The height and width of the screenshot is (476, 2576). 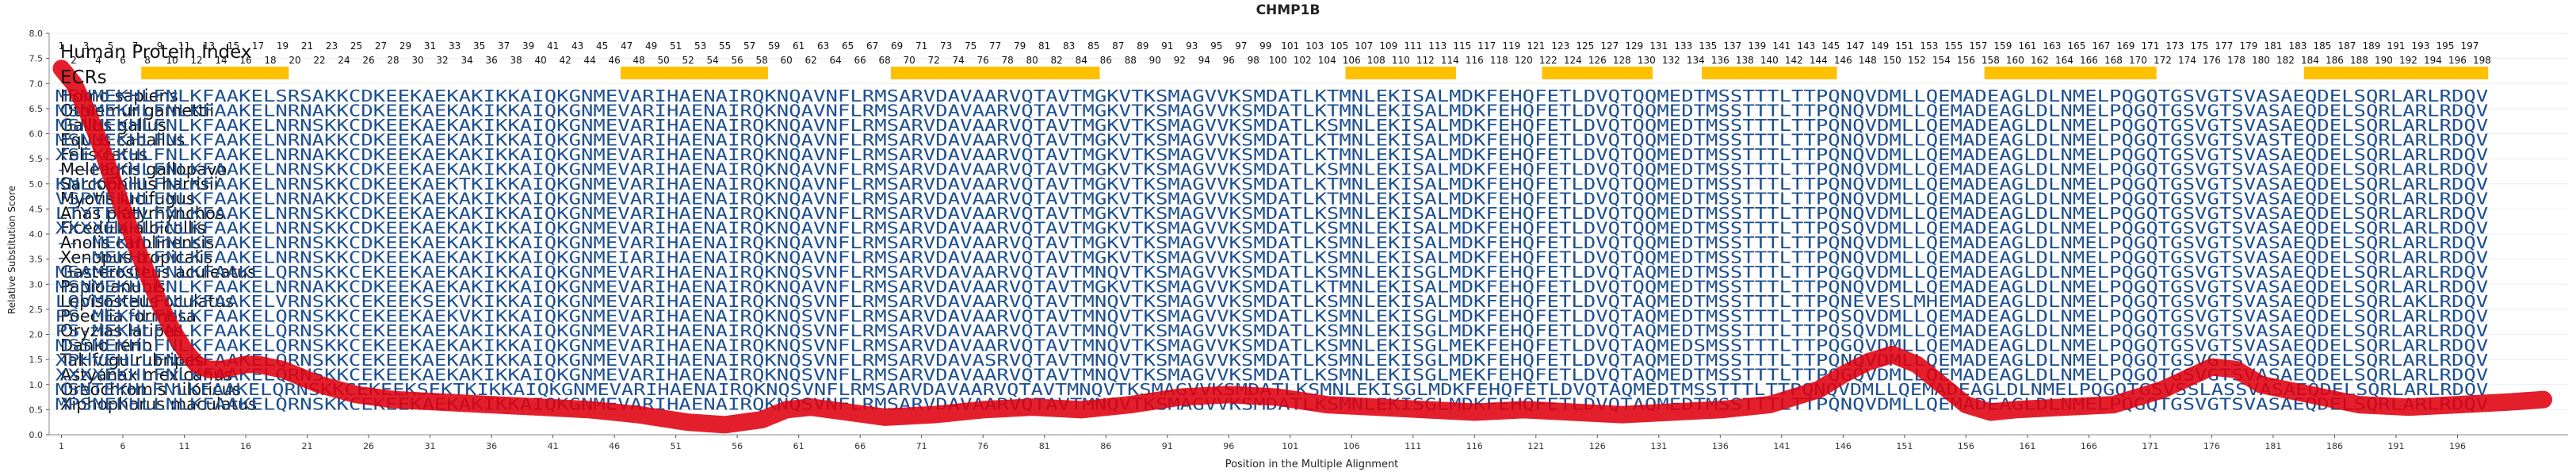 What do you see at coordinates (1855, 46) in the screenshot?
I see `protein-index-number: 147` at bounding box center [1855, 46].